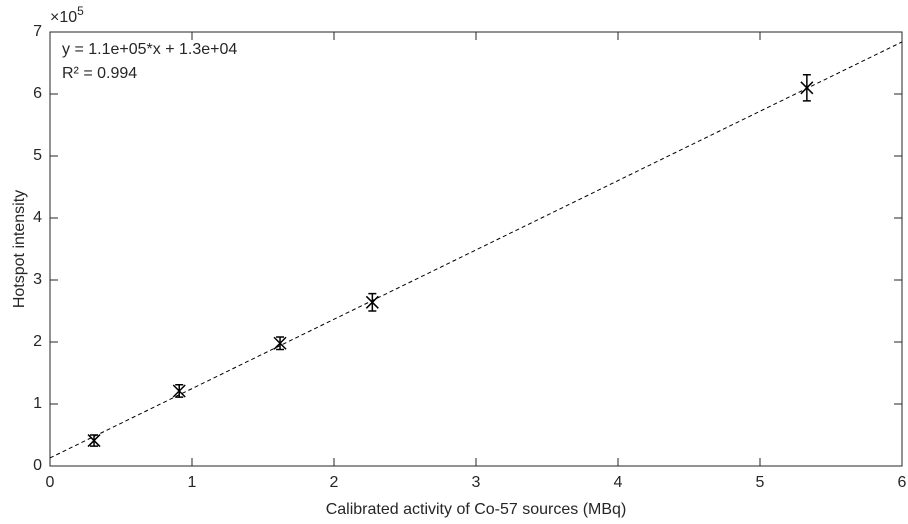  Describe the element at coordinates (37, 279) in the screenshot. I see `y-tick-label: 3` at that location.